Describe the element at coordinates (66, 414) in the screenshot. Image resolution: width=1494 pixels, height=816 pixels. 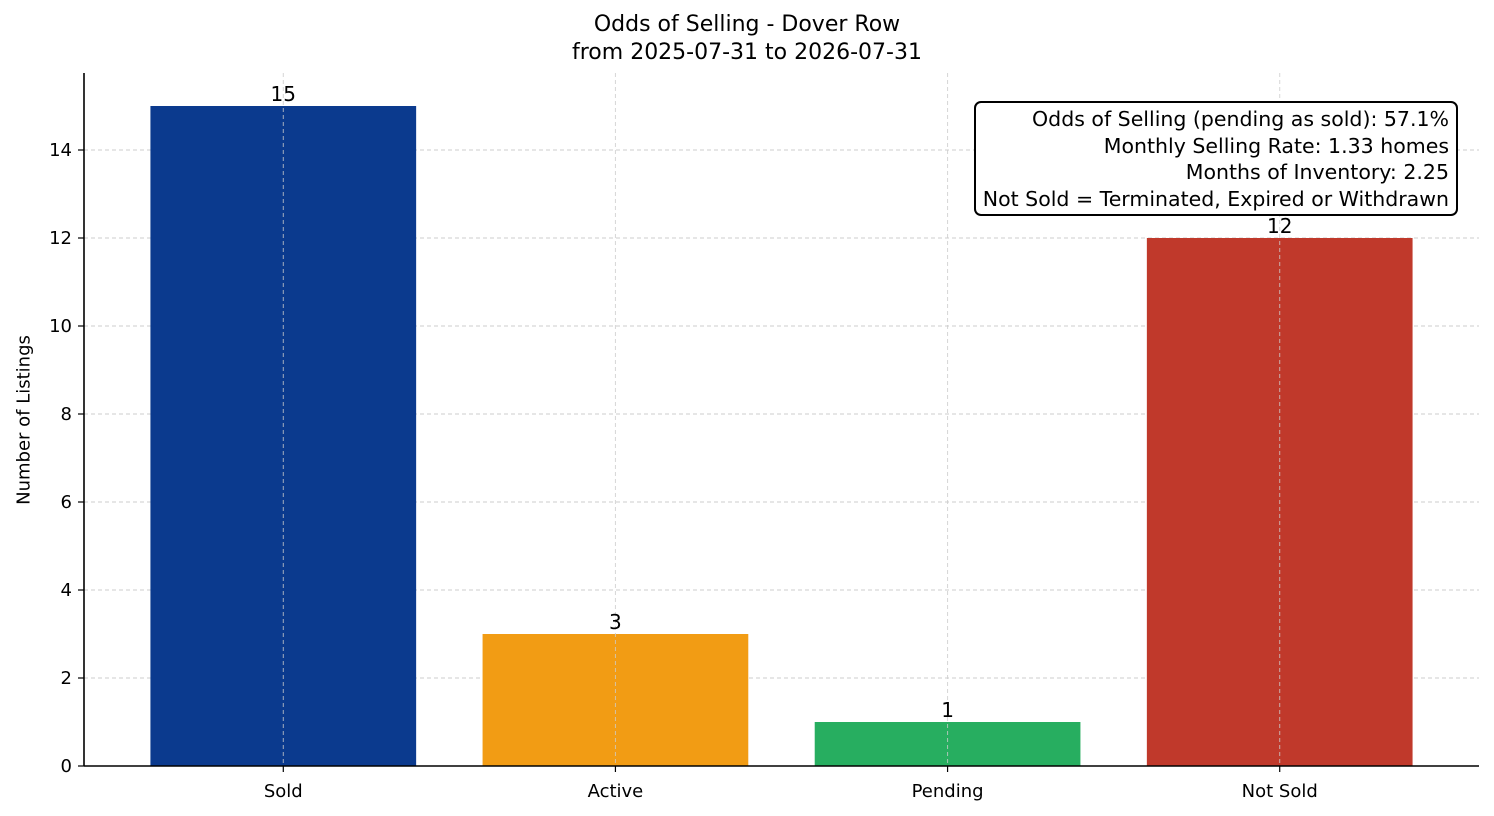
I see `y-tick-label: 8` at that location.